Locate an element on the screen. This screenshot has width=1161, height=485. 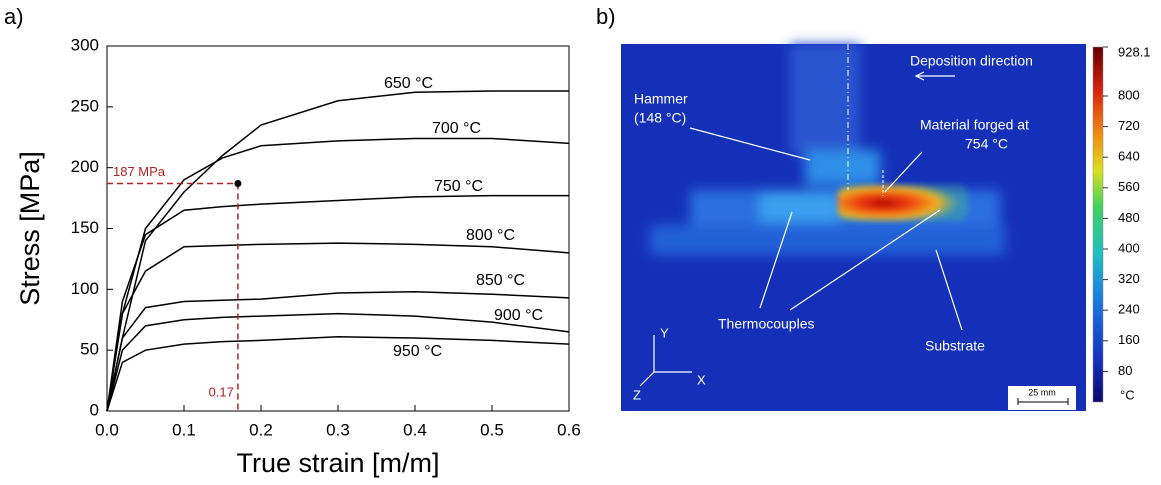
series-label: 700 °C is located at coordinates (456, 128).